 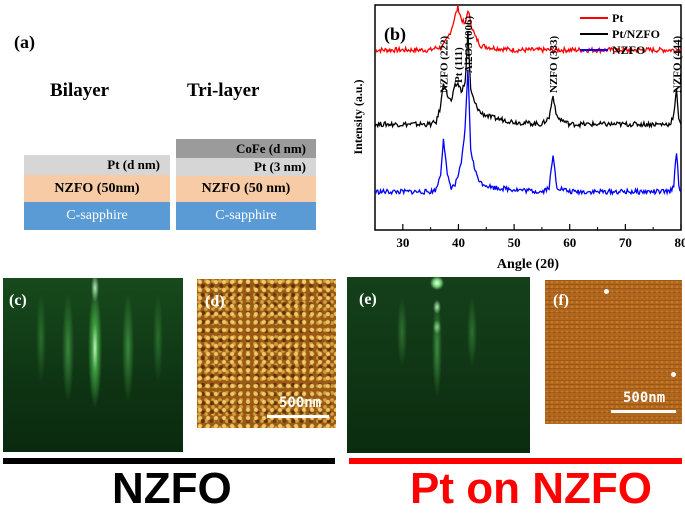 What do you see at coordinates (298, 416) in the screenshot?
I see `scale-bar-d` at bounding box center [298, 416].